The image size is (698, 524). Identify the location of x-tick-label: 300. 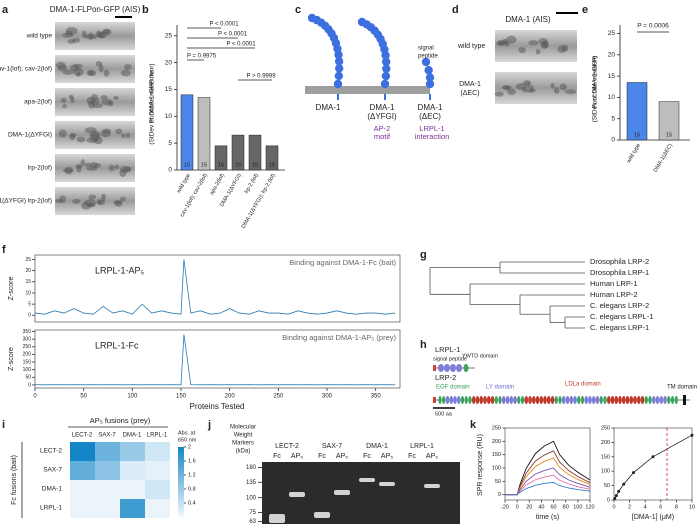
(327, 397).